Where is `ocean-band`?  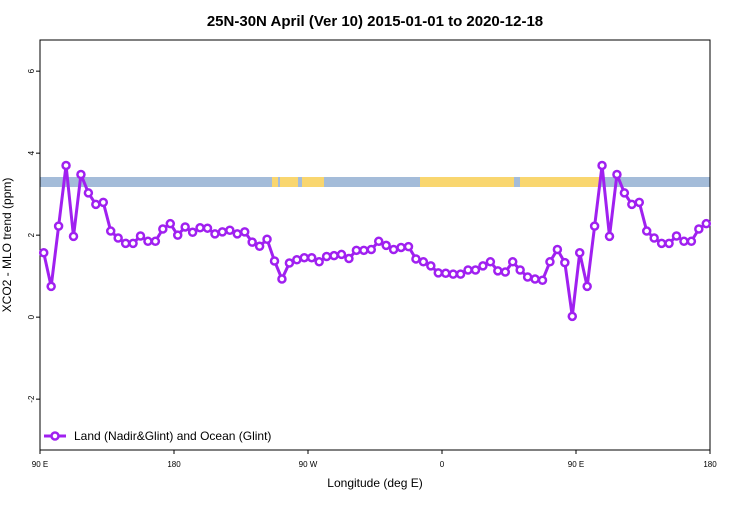
ocean-band is located at coordinates (375, 182).